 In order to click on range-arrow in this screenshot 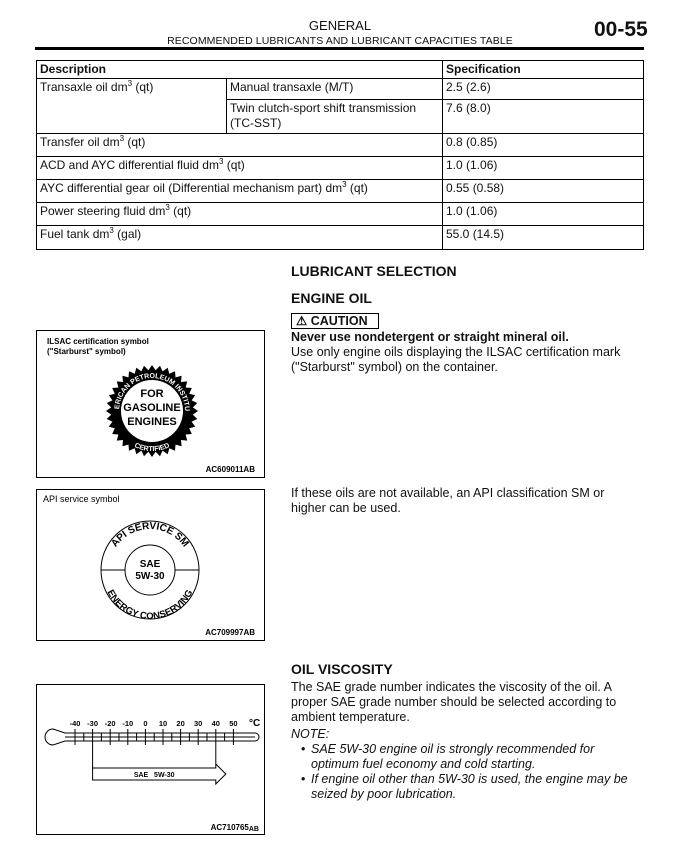, I will do `click(159, 765)`.